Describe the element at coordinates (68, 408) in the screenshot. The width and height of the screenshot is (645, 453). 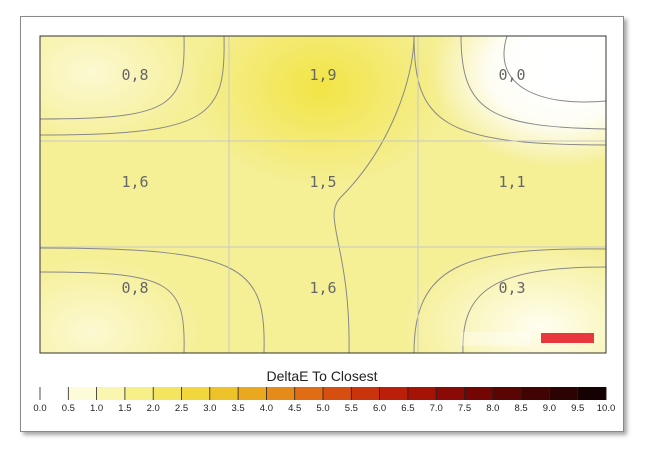
I see `color-scale-tick-label: 0.5` at that location.